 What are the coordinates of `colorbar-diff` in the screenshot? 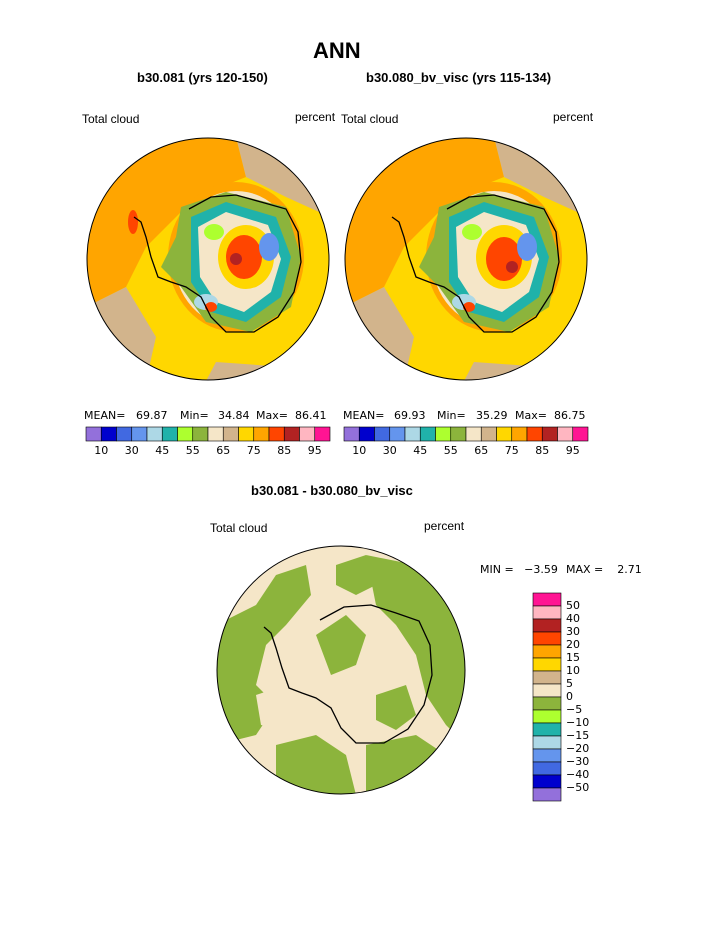 It's located at (547, 697).